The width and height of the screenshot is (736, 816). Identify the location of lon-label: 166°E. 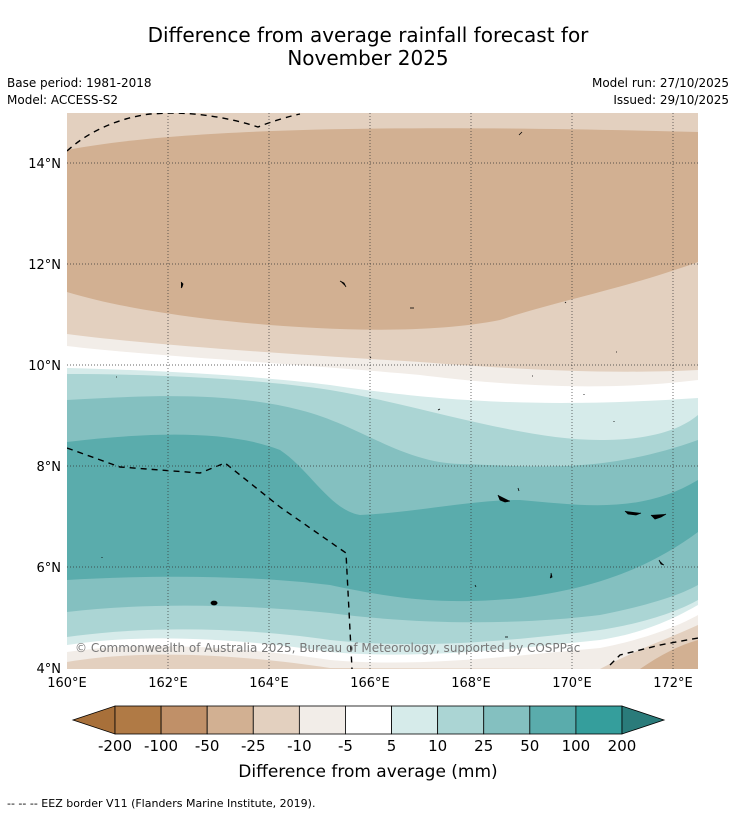
(370, 683).